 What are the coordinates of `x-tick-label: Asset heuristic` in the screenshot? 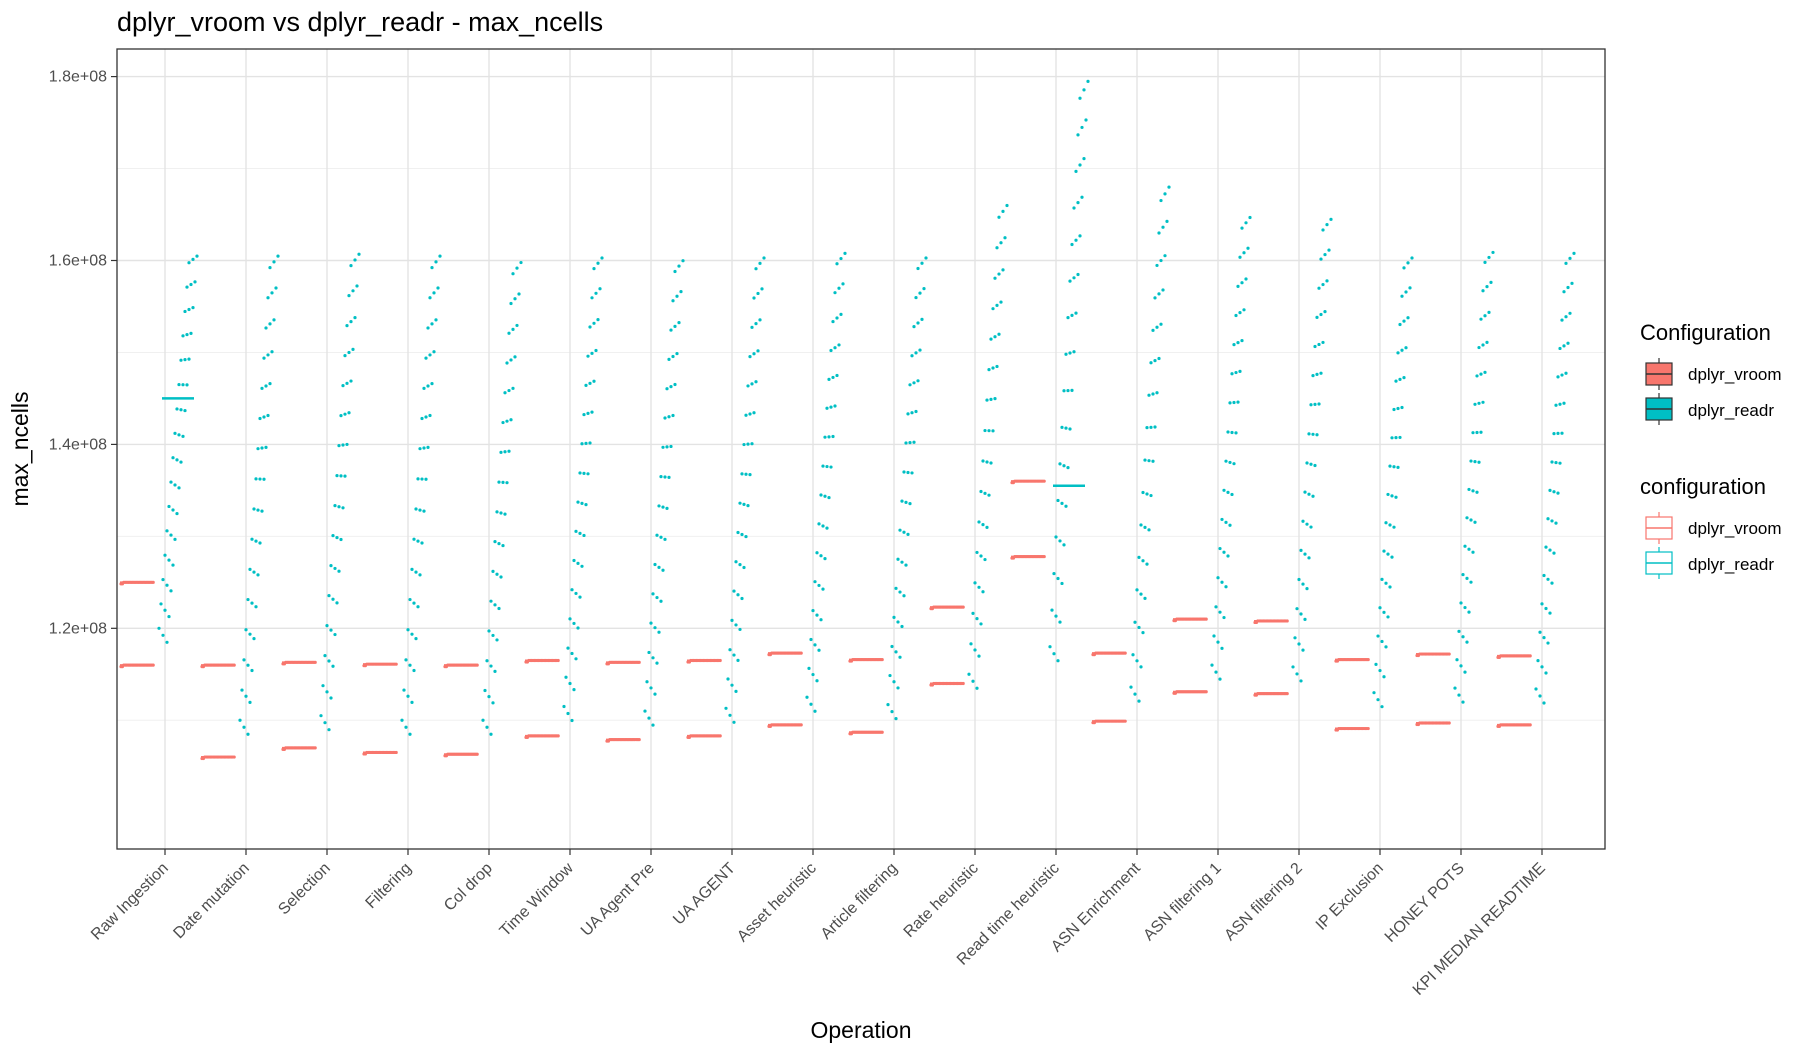 It's located at (777, 903).